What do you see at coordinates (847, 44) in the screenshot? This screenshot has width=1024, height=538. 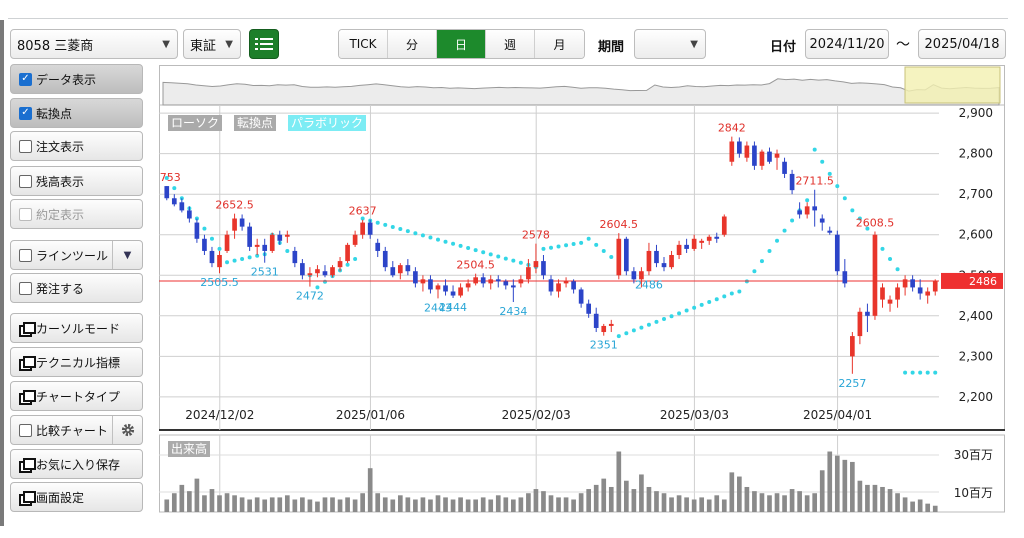 I see `date-from-input: 2024/11/20` at bounding box center [847, 44].